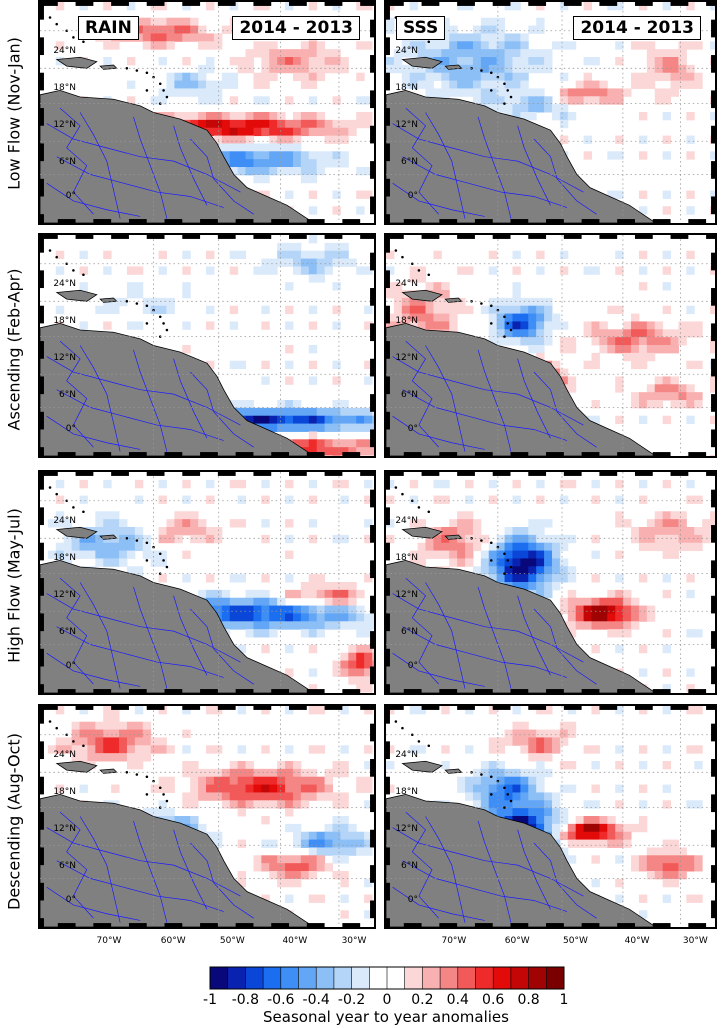  I want to click on row-label-ascending: Ascending (Feb-Apr), so click(14, 349).